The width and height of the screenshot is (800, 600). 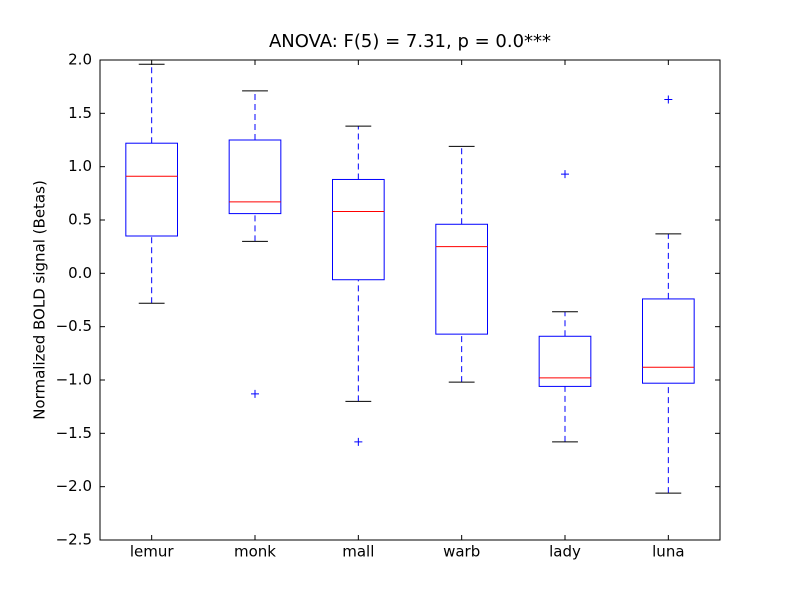 What do you see at coordinates (80, 220) in the screenshot?
I see `y-tick-label: 0.5` at bounding box center [80, 220].